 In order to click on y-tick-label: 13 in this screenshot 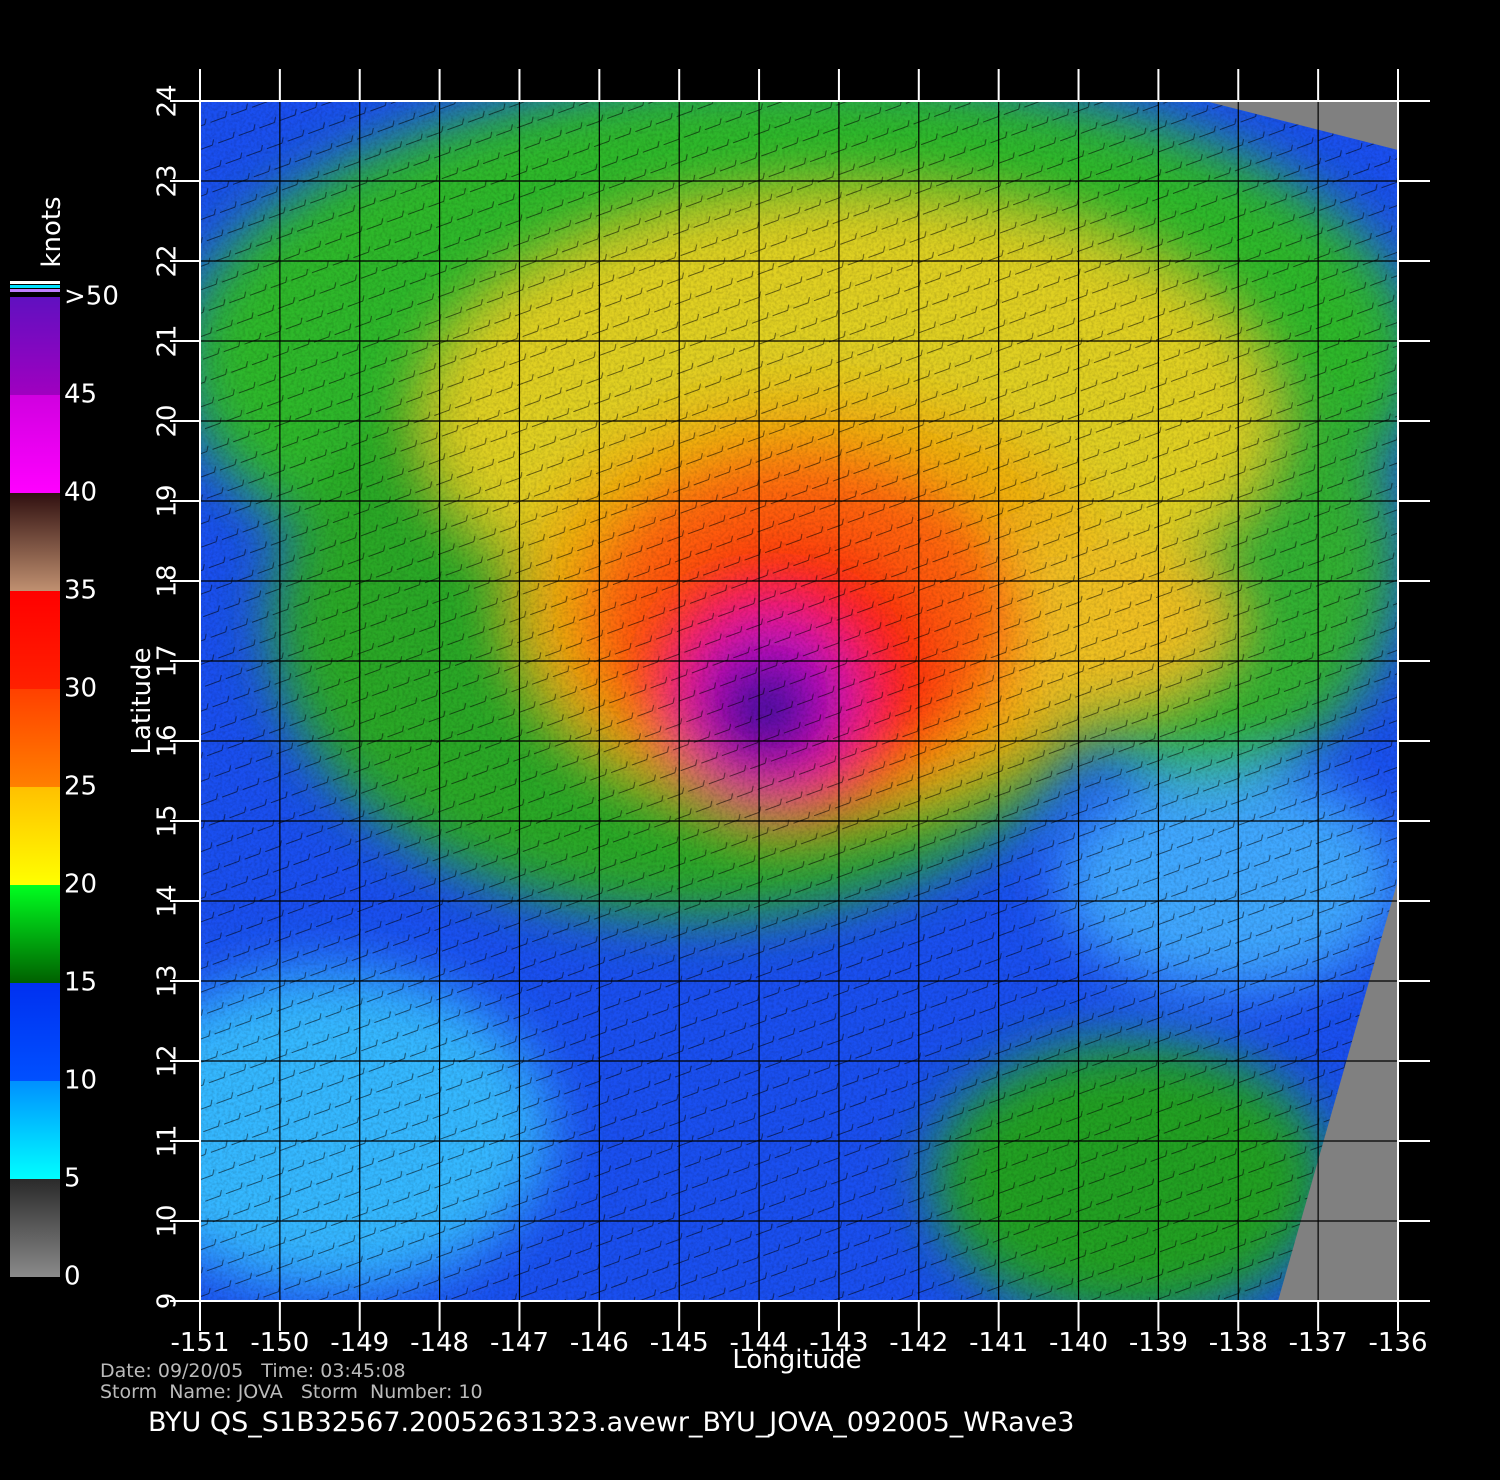, I will do `click(168, 980)`.